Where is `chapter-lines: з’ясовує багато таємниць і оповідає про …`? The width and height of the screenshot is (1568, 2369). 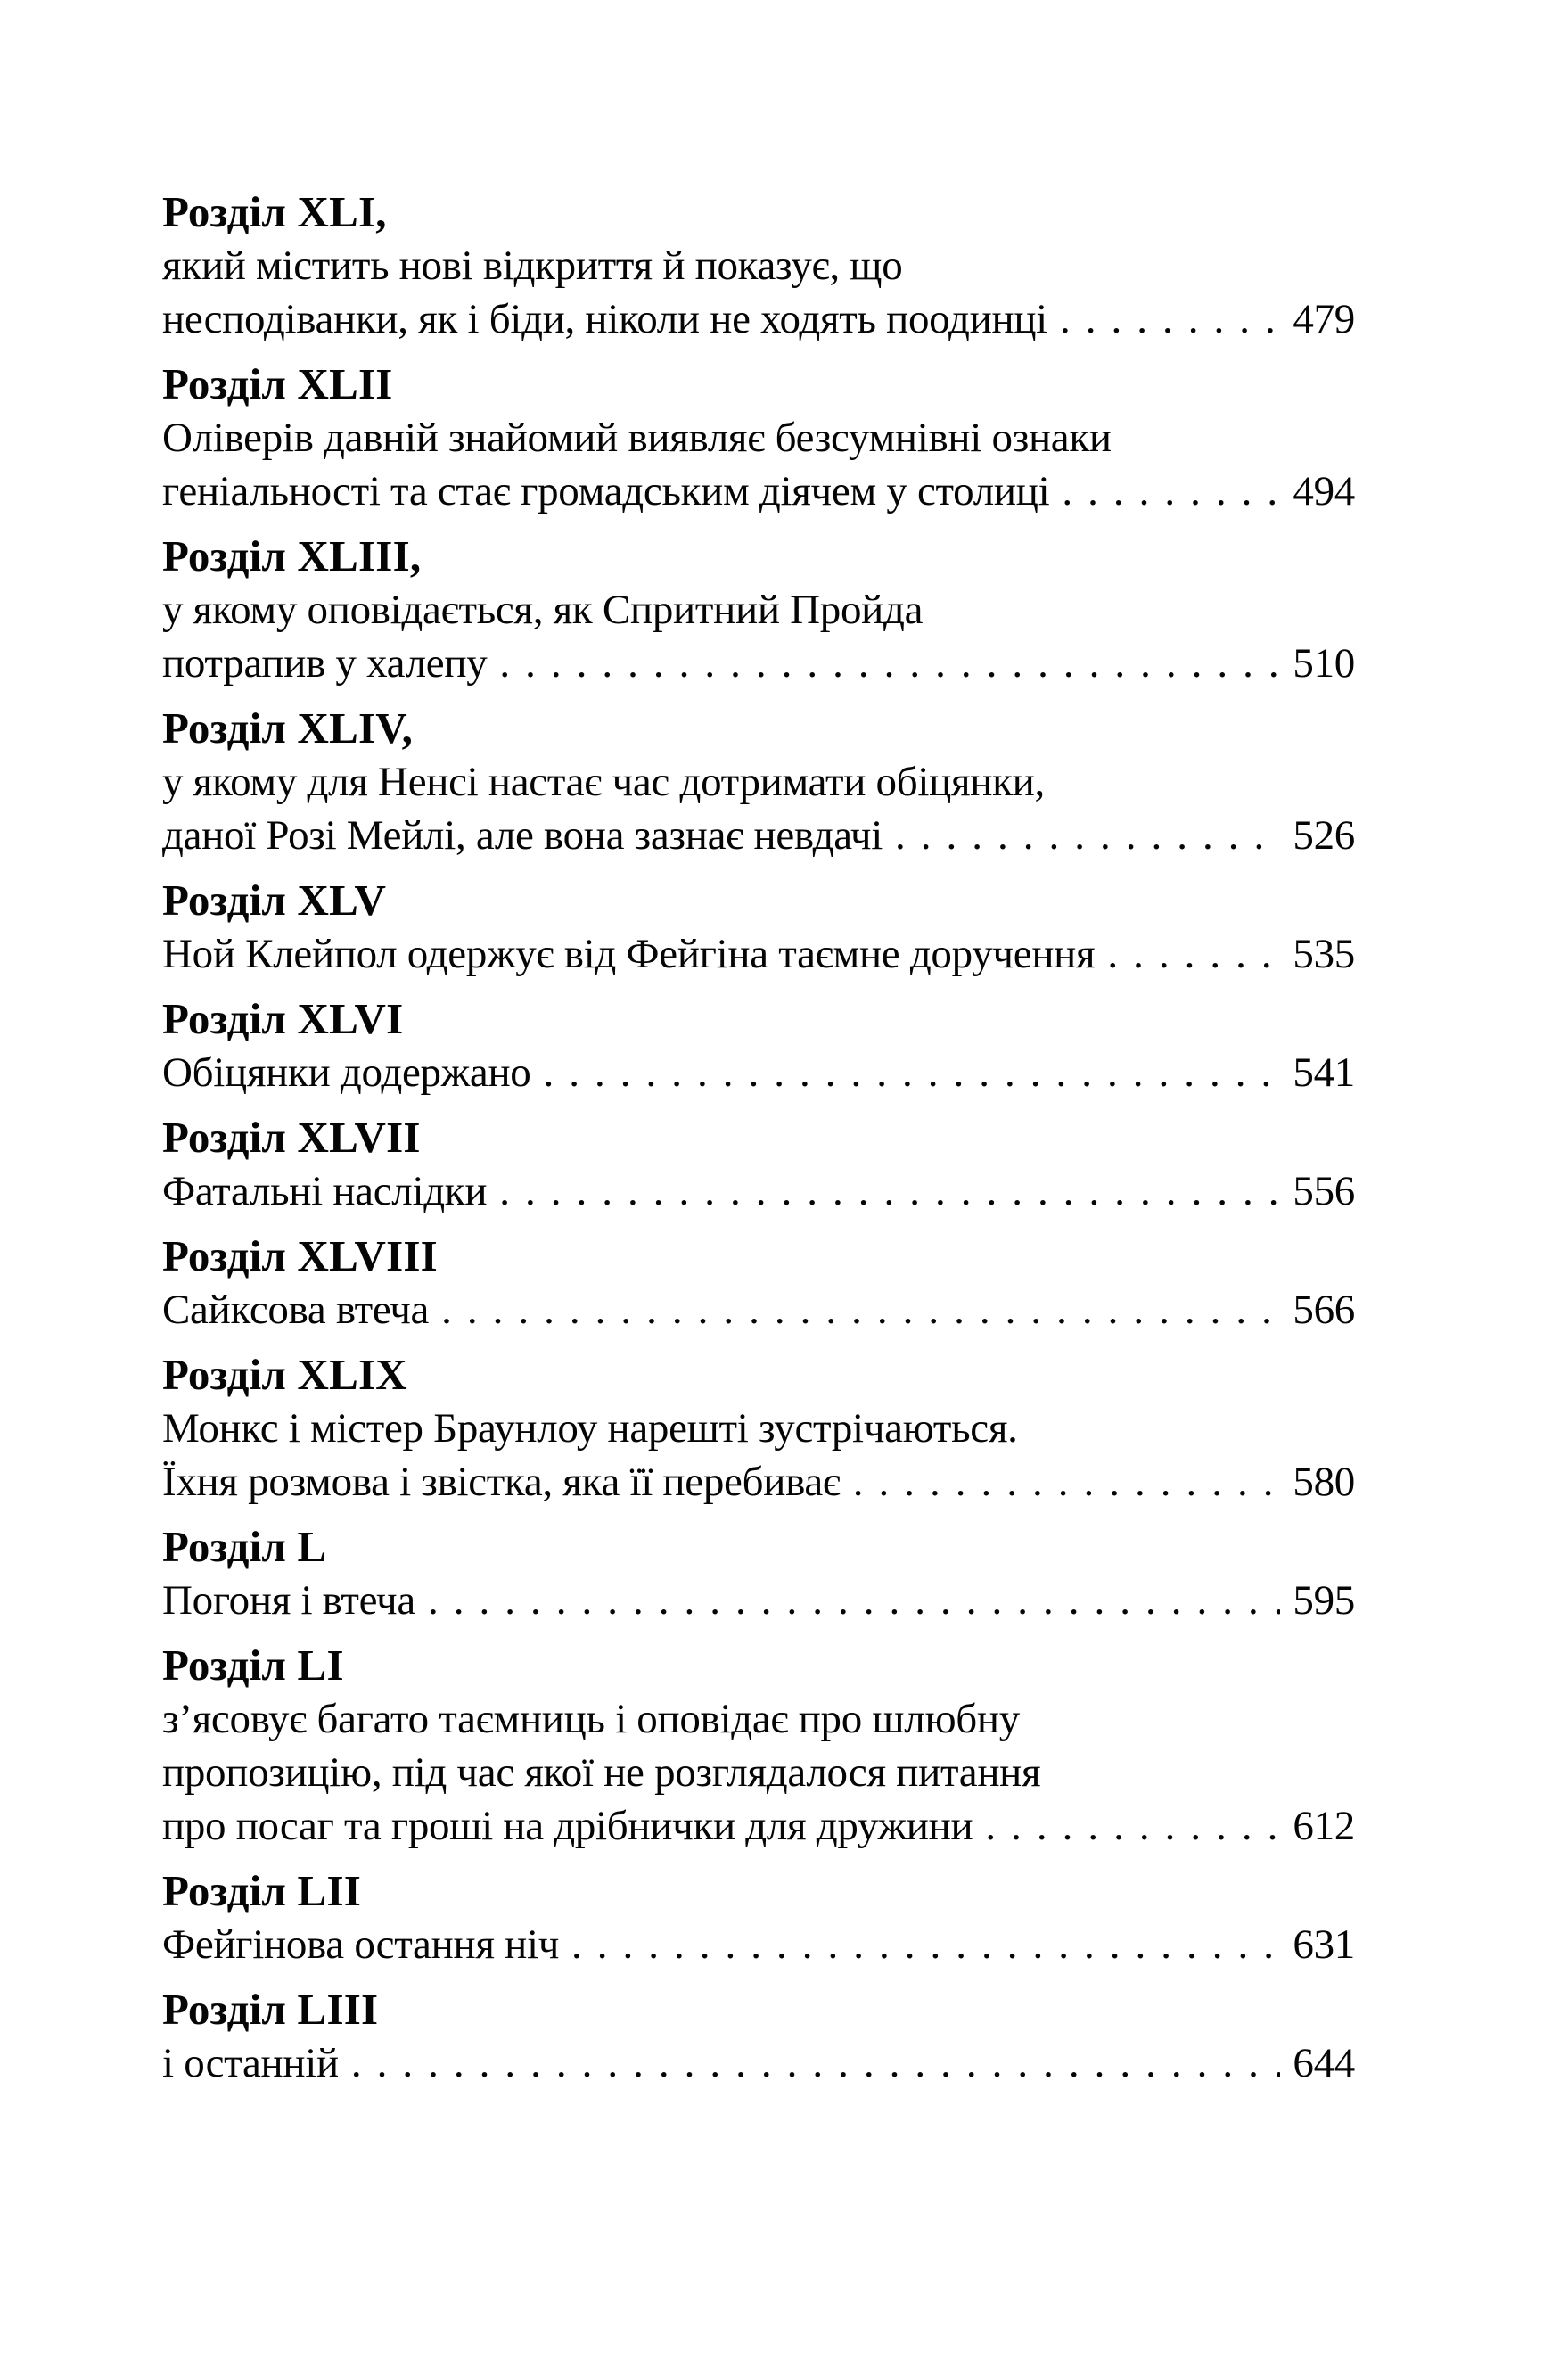
chapter-lines: з’ясовує багато таємниць і оповідає про … is located at coordinates (759, 1745).